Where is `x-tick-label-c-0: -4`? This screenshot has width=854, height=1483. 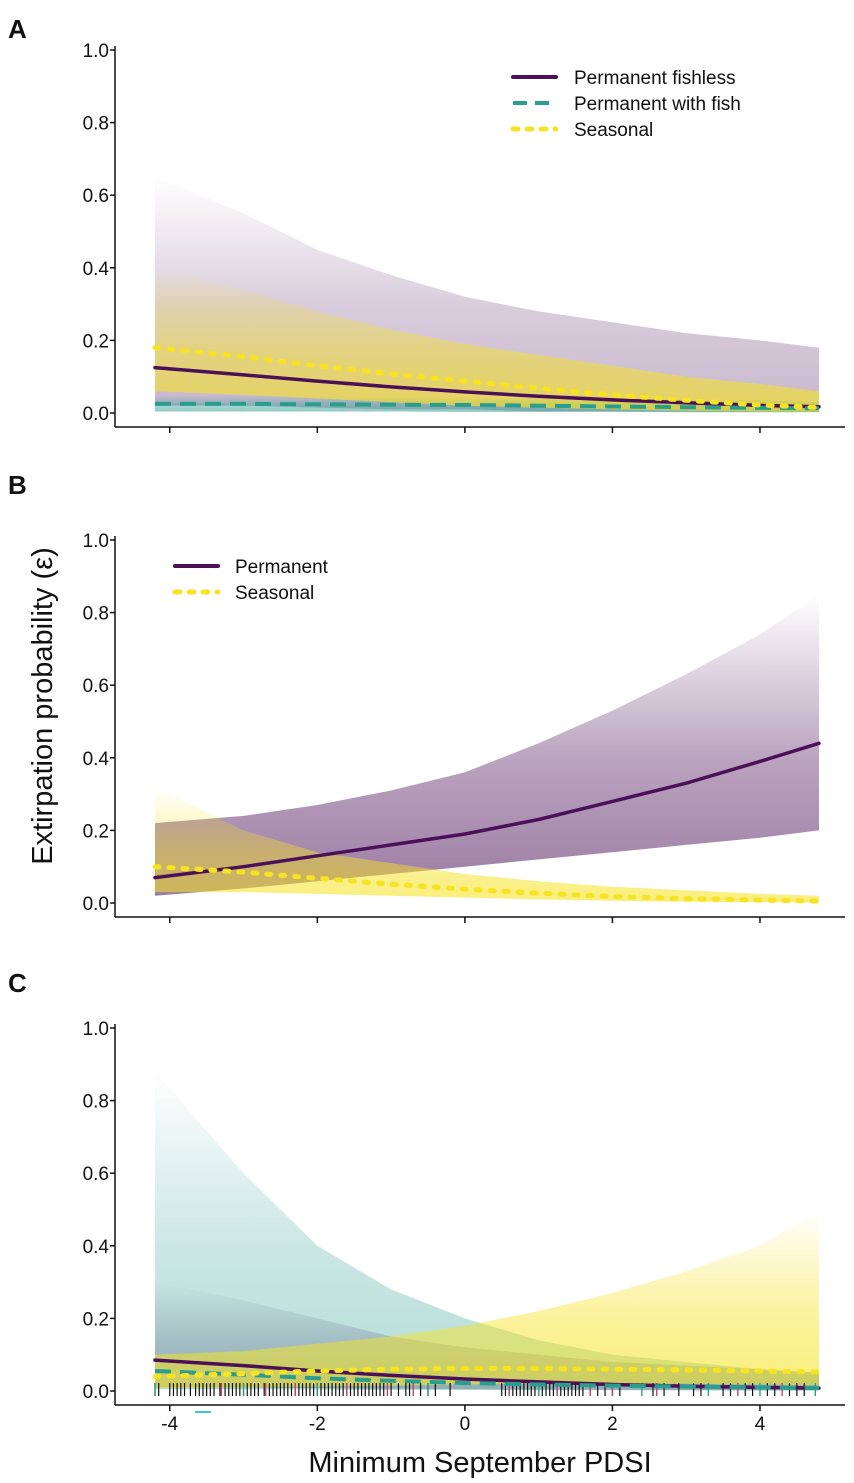 x-tick-label-c-0: -4 is located at coordinates (169, 1424).